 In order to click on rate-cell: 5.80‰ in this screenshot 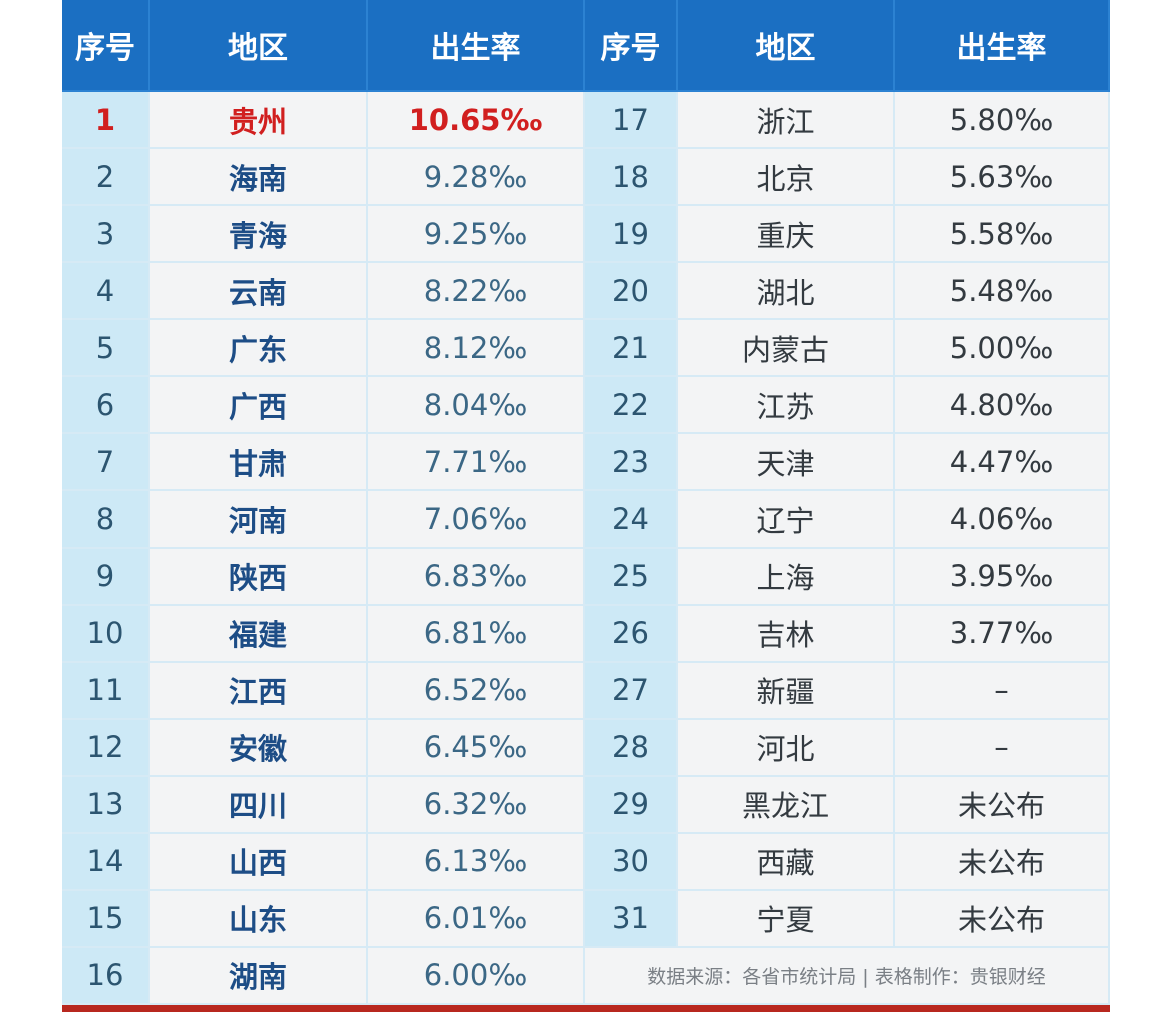, I will do `click(1002, 121)`.